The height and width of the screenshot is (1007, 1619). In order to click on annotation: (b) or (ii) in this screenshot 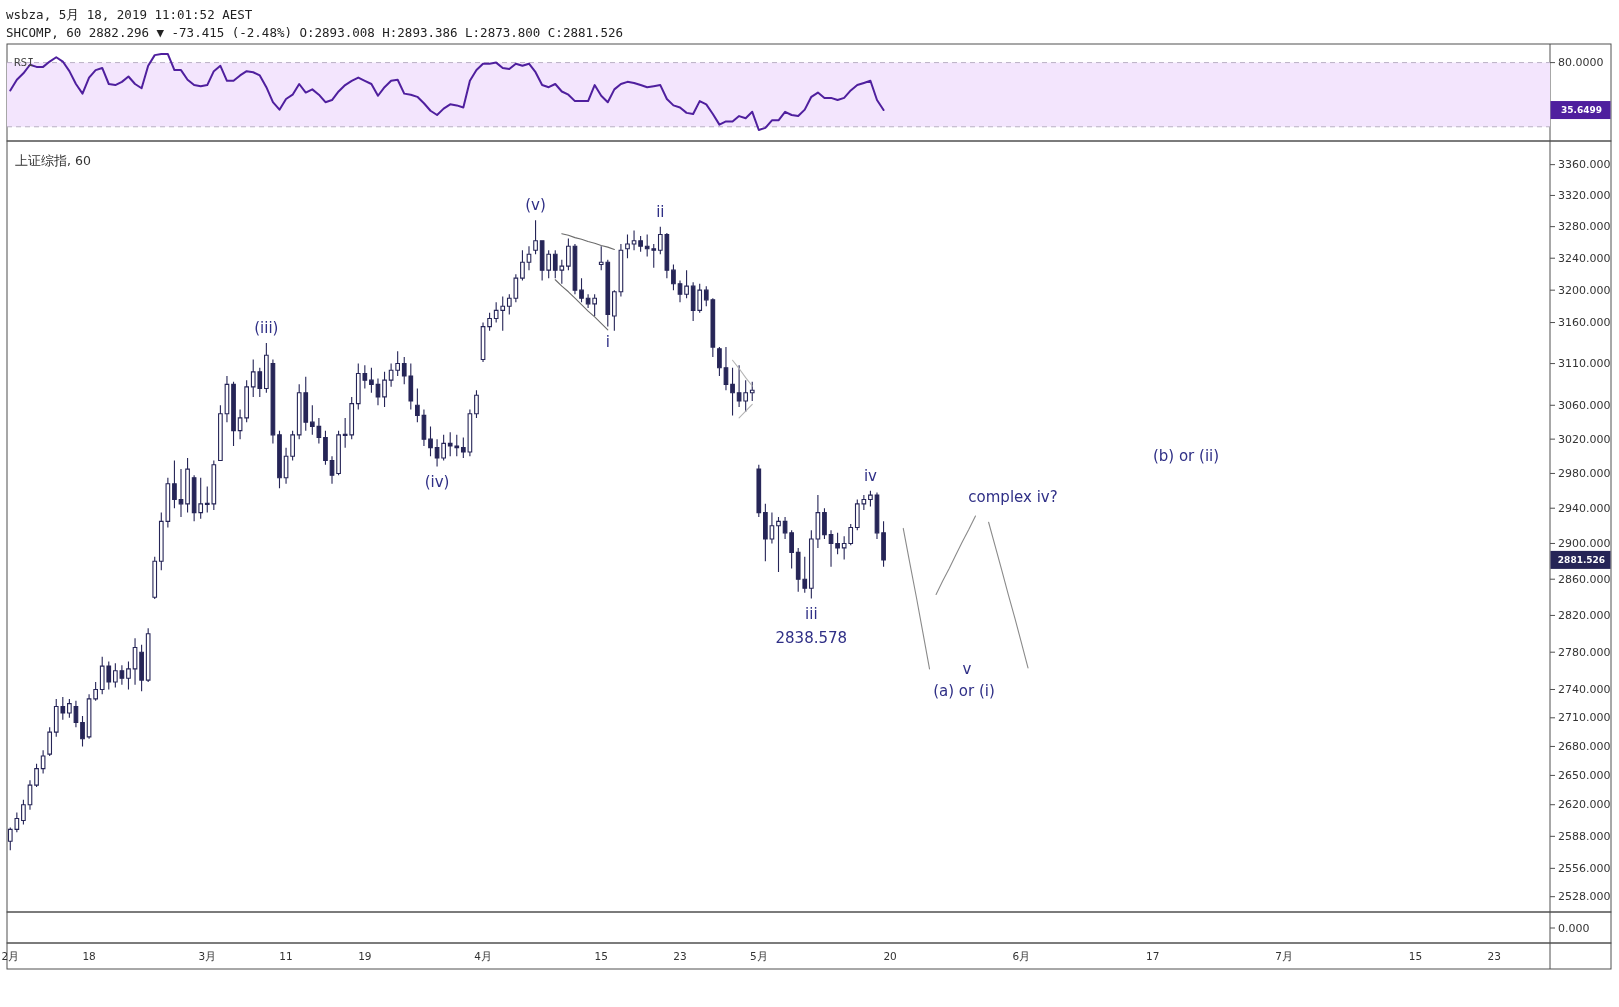, I will do `click(1186, 456)`.